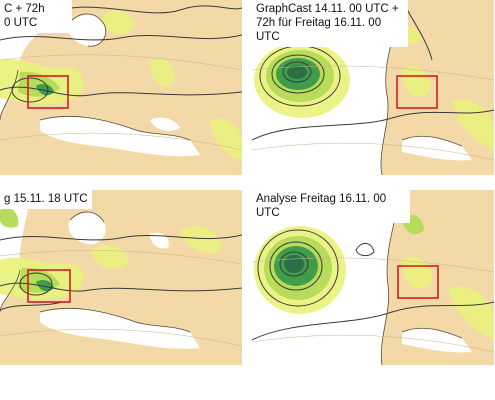 This screenshot has width=495, height=400. I want to click on precip-mid-area, so click(9, 217).